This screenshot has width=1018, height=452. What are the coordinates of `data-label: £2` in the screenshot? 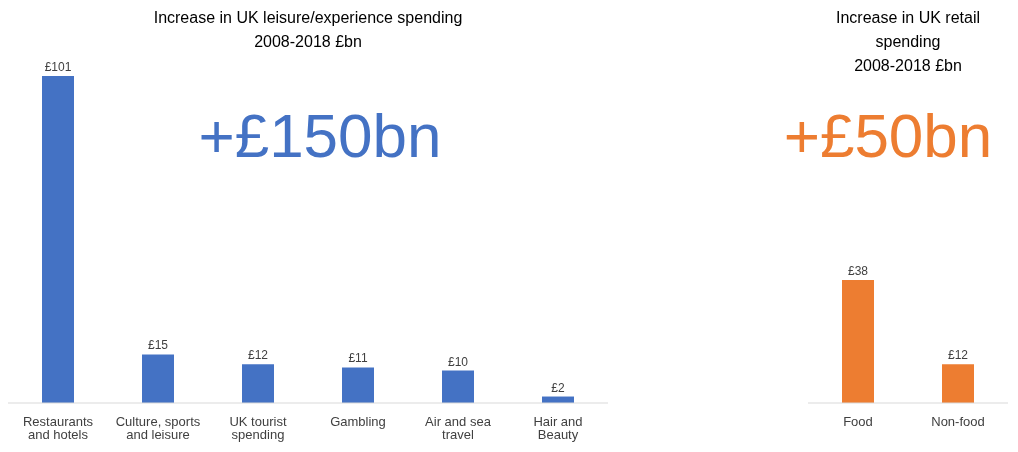 It's located at (558, 387).